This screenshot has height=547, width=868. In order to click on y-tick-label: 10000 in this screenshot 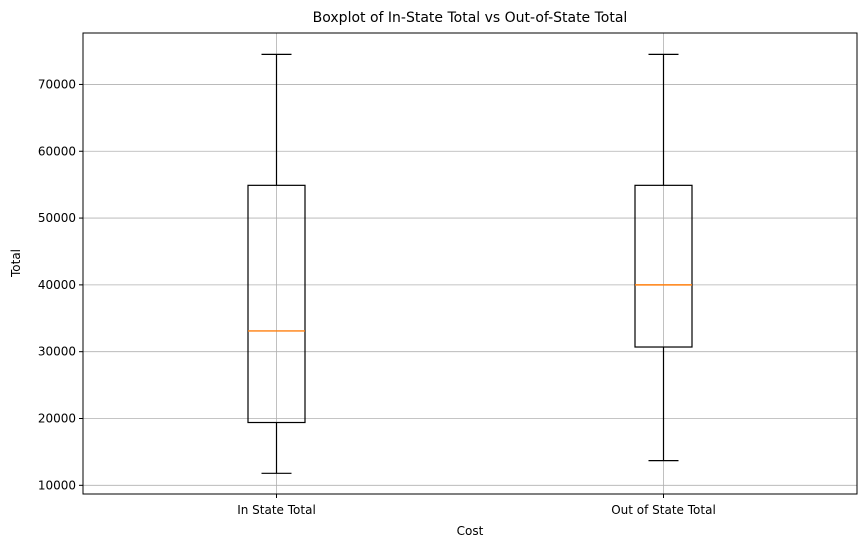, I will do `click(57, 485)`.